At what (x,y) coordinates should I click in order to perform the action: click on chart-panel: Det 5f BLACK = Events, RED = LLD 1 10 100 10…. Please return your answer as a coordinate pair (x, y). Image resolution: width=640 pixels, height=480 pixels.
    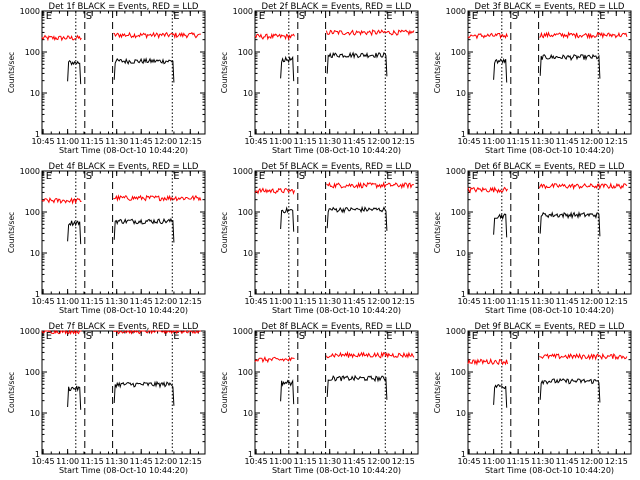
    Looking at the image, I should click on (319, 238).